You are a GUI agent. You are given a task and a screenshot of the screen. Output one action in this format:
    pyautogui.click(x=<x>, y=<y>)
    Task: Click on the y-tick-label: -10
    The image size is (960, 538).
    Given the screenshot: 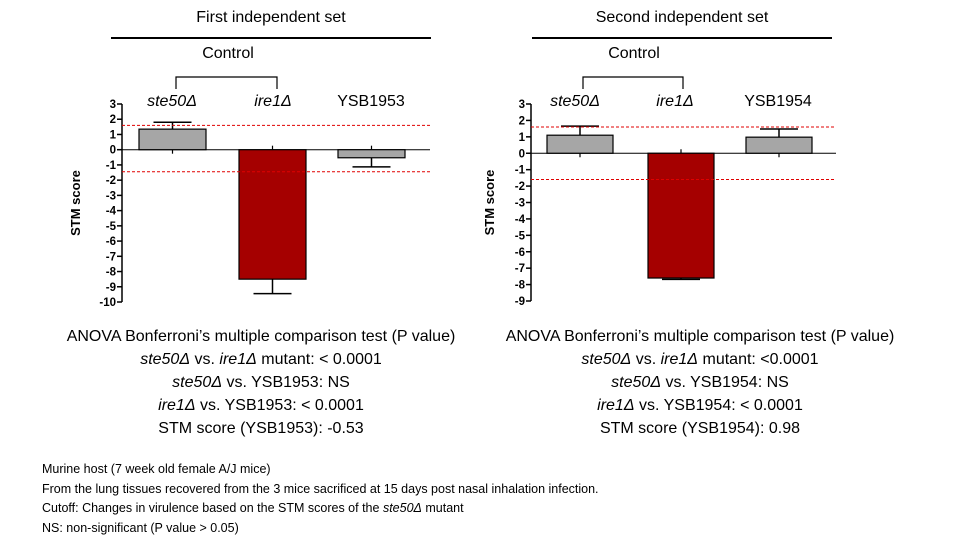 What is the action you would take?
    pyautogui.click(x=107, y=303)
    